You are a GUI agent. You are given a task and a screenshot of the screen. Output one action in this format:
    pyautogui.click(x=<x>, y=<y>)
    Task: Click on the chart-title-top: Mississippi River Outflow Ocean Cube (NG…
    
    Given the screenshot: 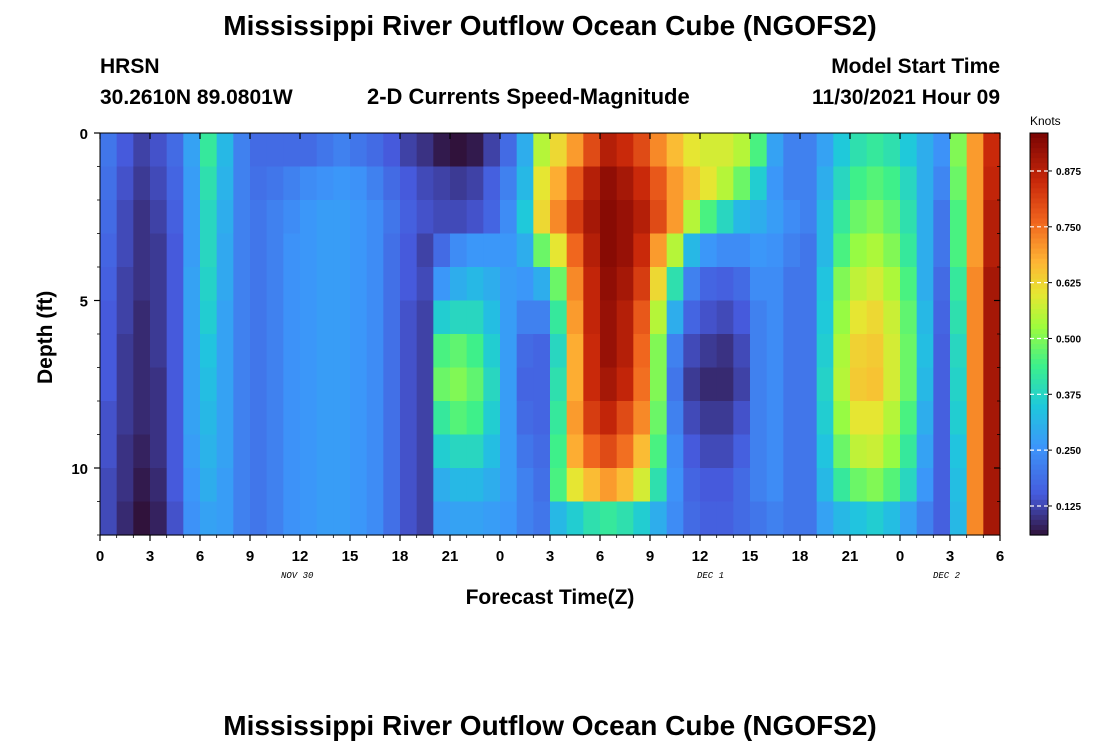 What is the action you would take?
    pyautogui.click(x=550, y=25)
    